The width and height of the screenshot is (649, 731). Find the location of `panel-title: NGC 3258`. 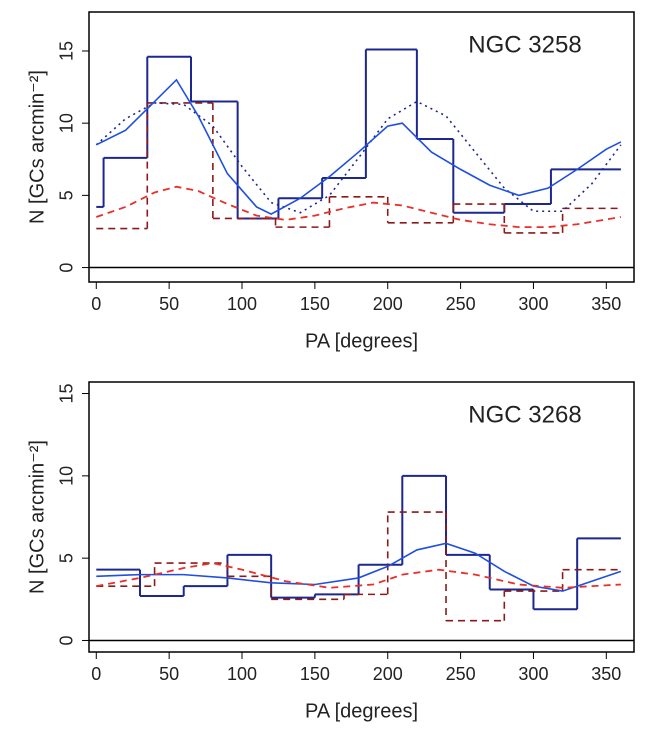

panel-title: NGC 3258 is located at coordinates (524, 44).